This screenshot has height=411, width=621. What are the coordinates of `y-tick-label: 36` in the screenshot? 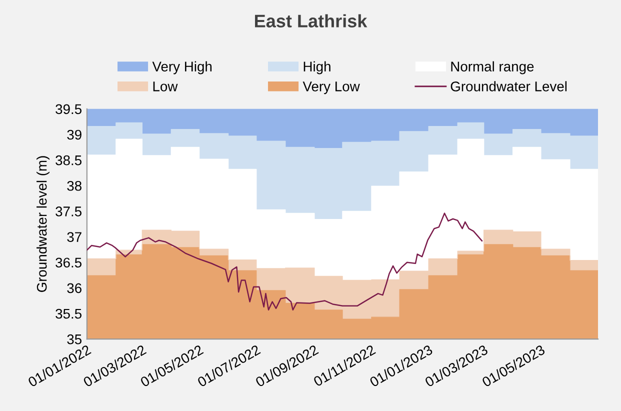 It's located at (74, 288).